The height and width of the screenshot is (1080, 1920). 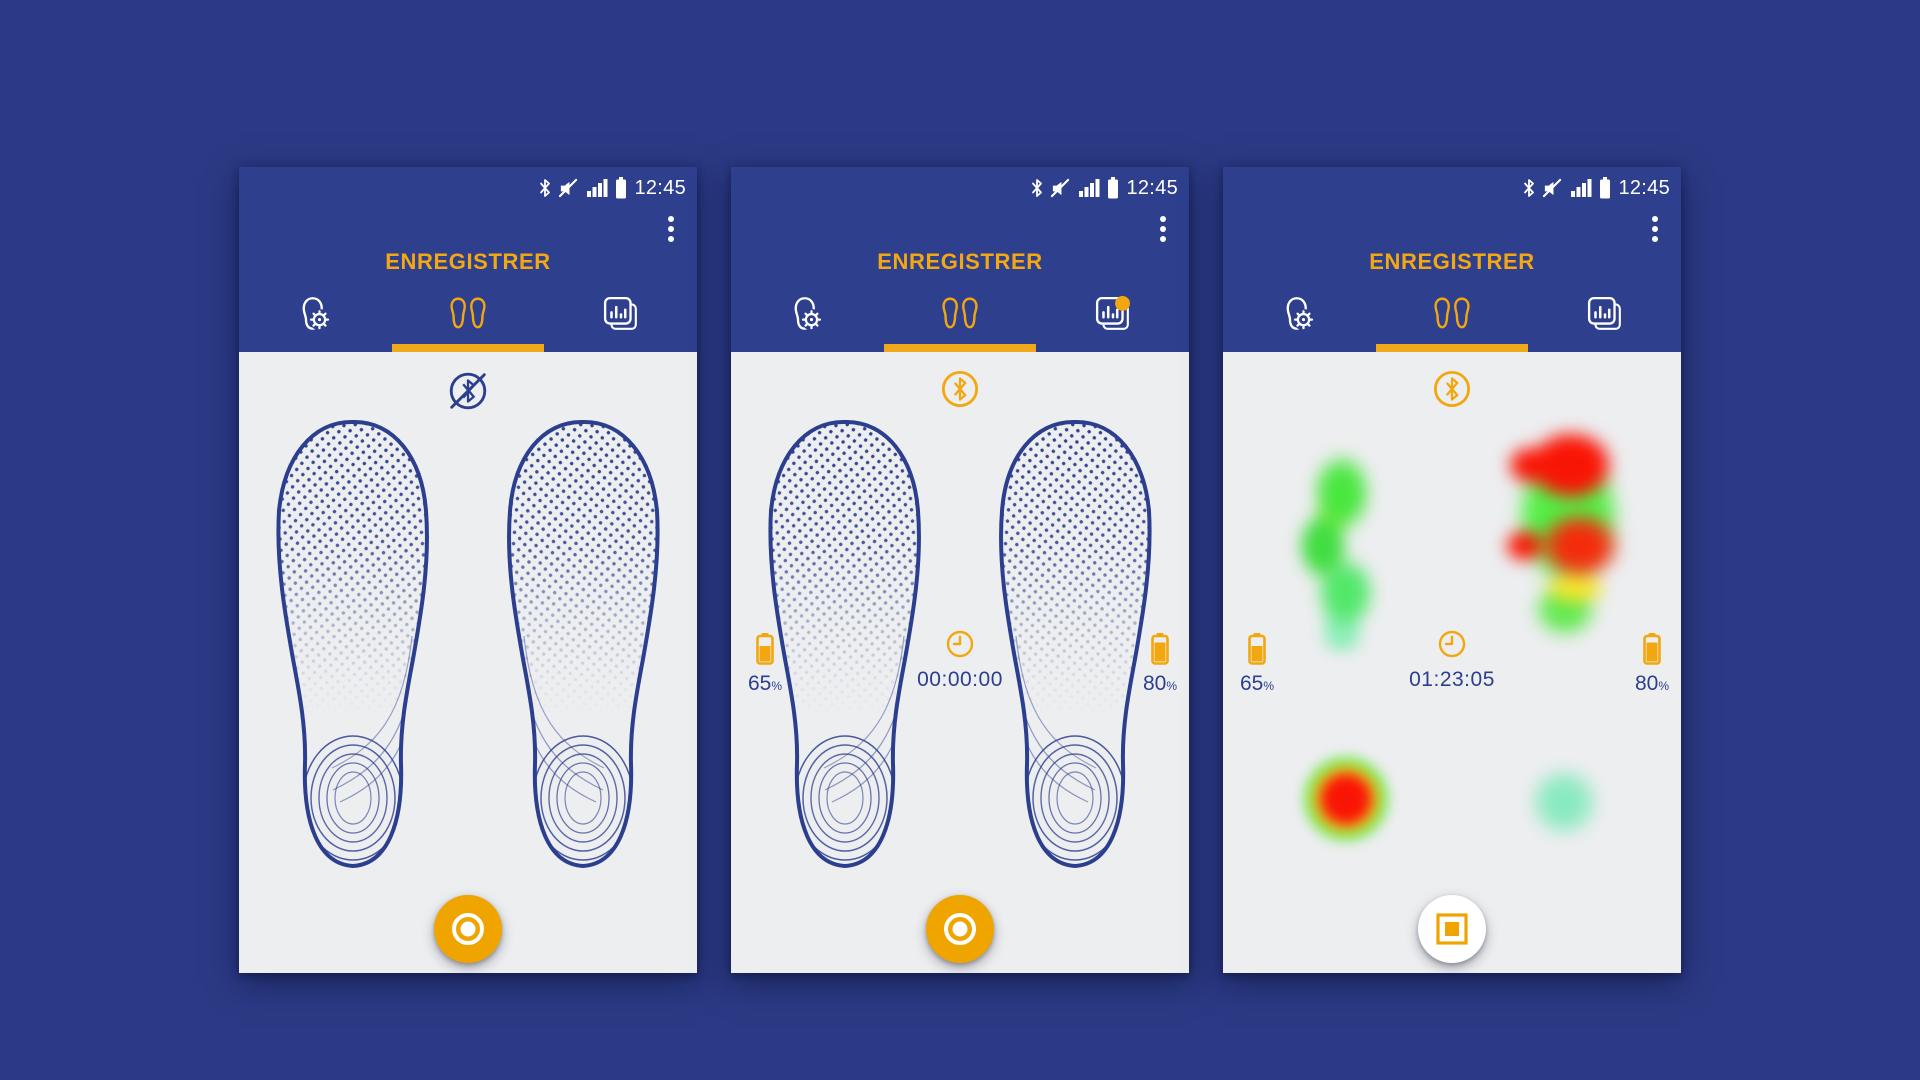 I want to click on heatmap-left-heel, so click(x=1346, y=799).